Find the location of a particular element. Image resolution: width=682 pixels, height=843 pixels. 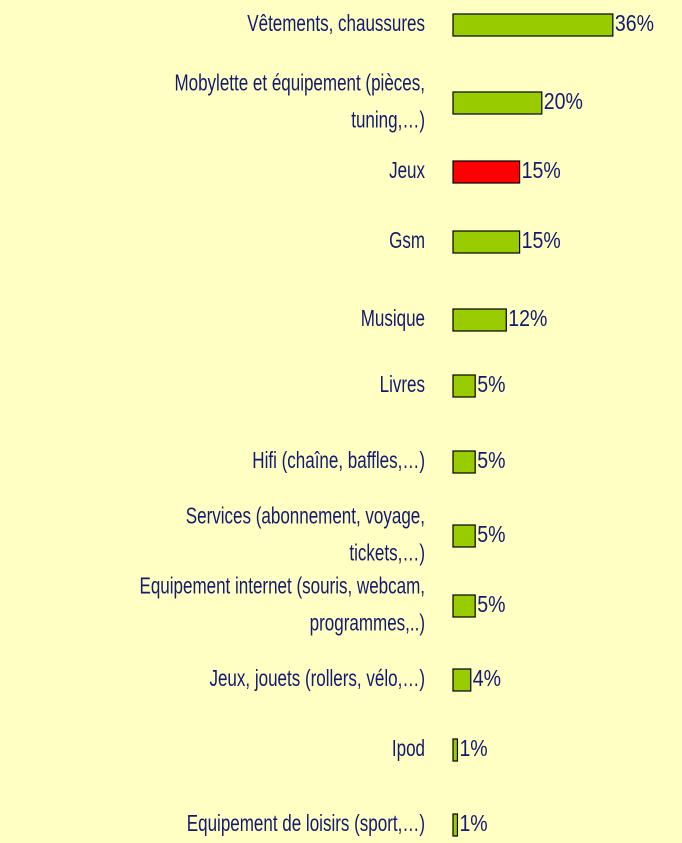

category-label: Jeux is located at coordinates (407, 171).